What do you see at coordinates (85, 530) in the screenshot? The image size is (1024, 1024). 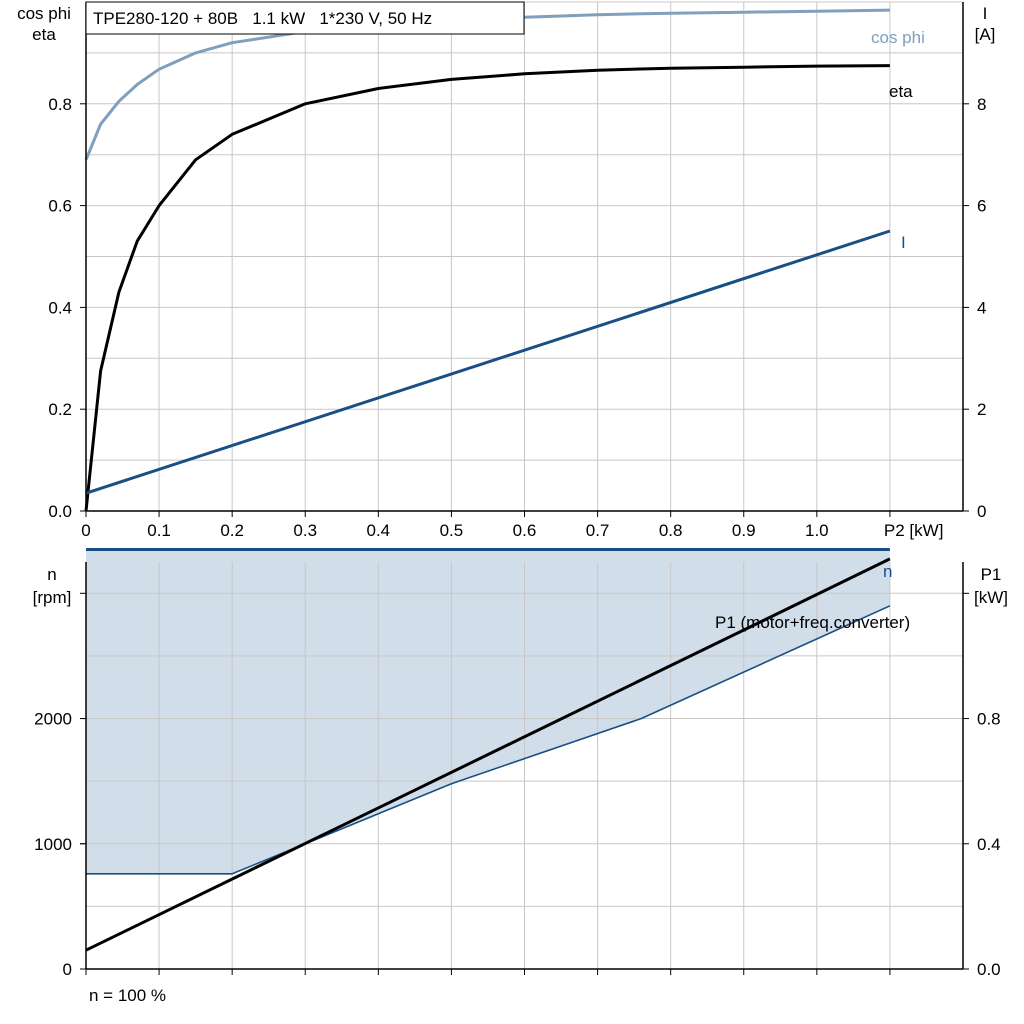 I see `top-x-tick-label: 0` at bounding box center [85, 530].